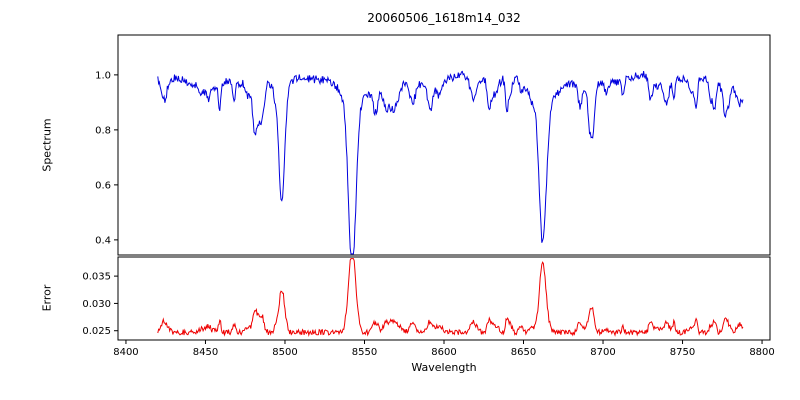  I want to click on y-tick-label: 0.4, so click(103, 240).